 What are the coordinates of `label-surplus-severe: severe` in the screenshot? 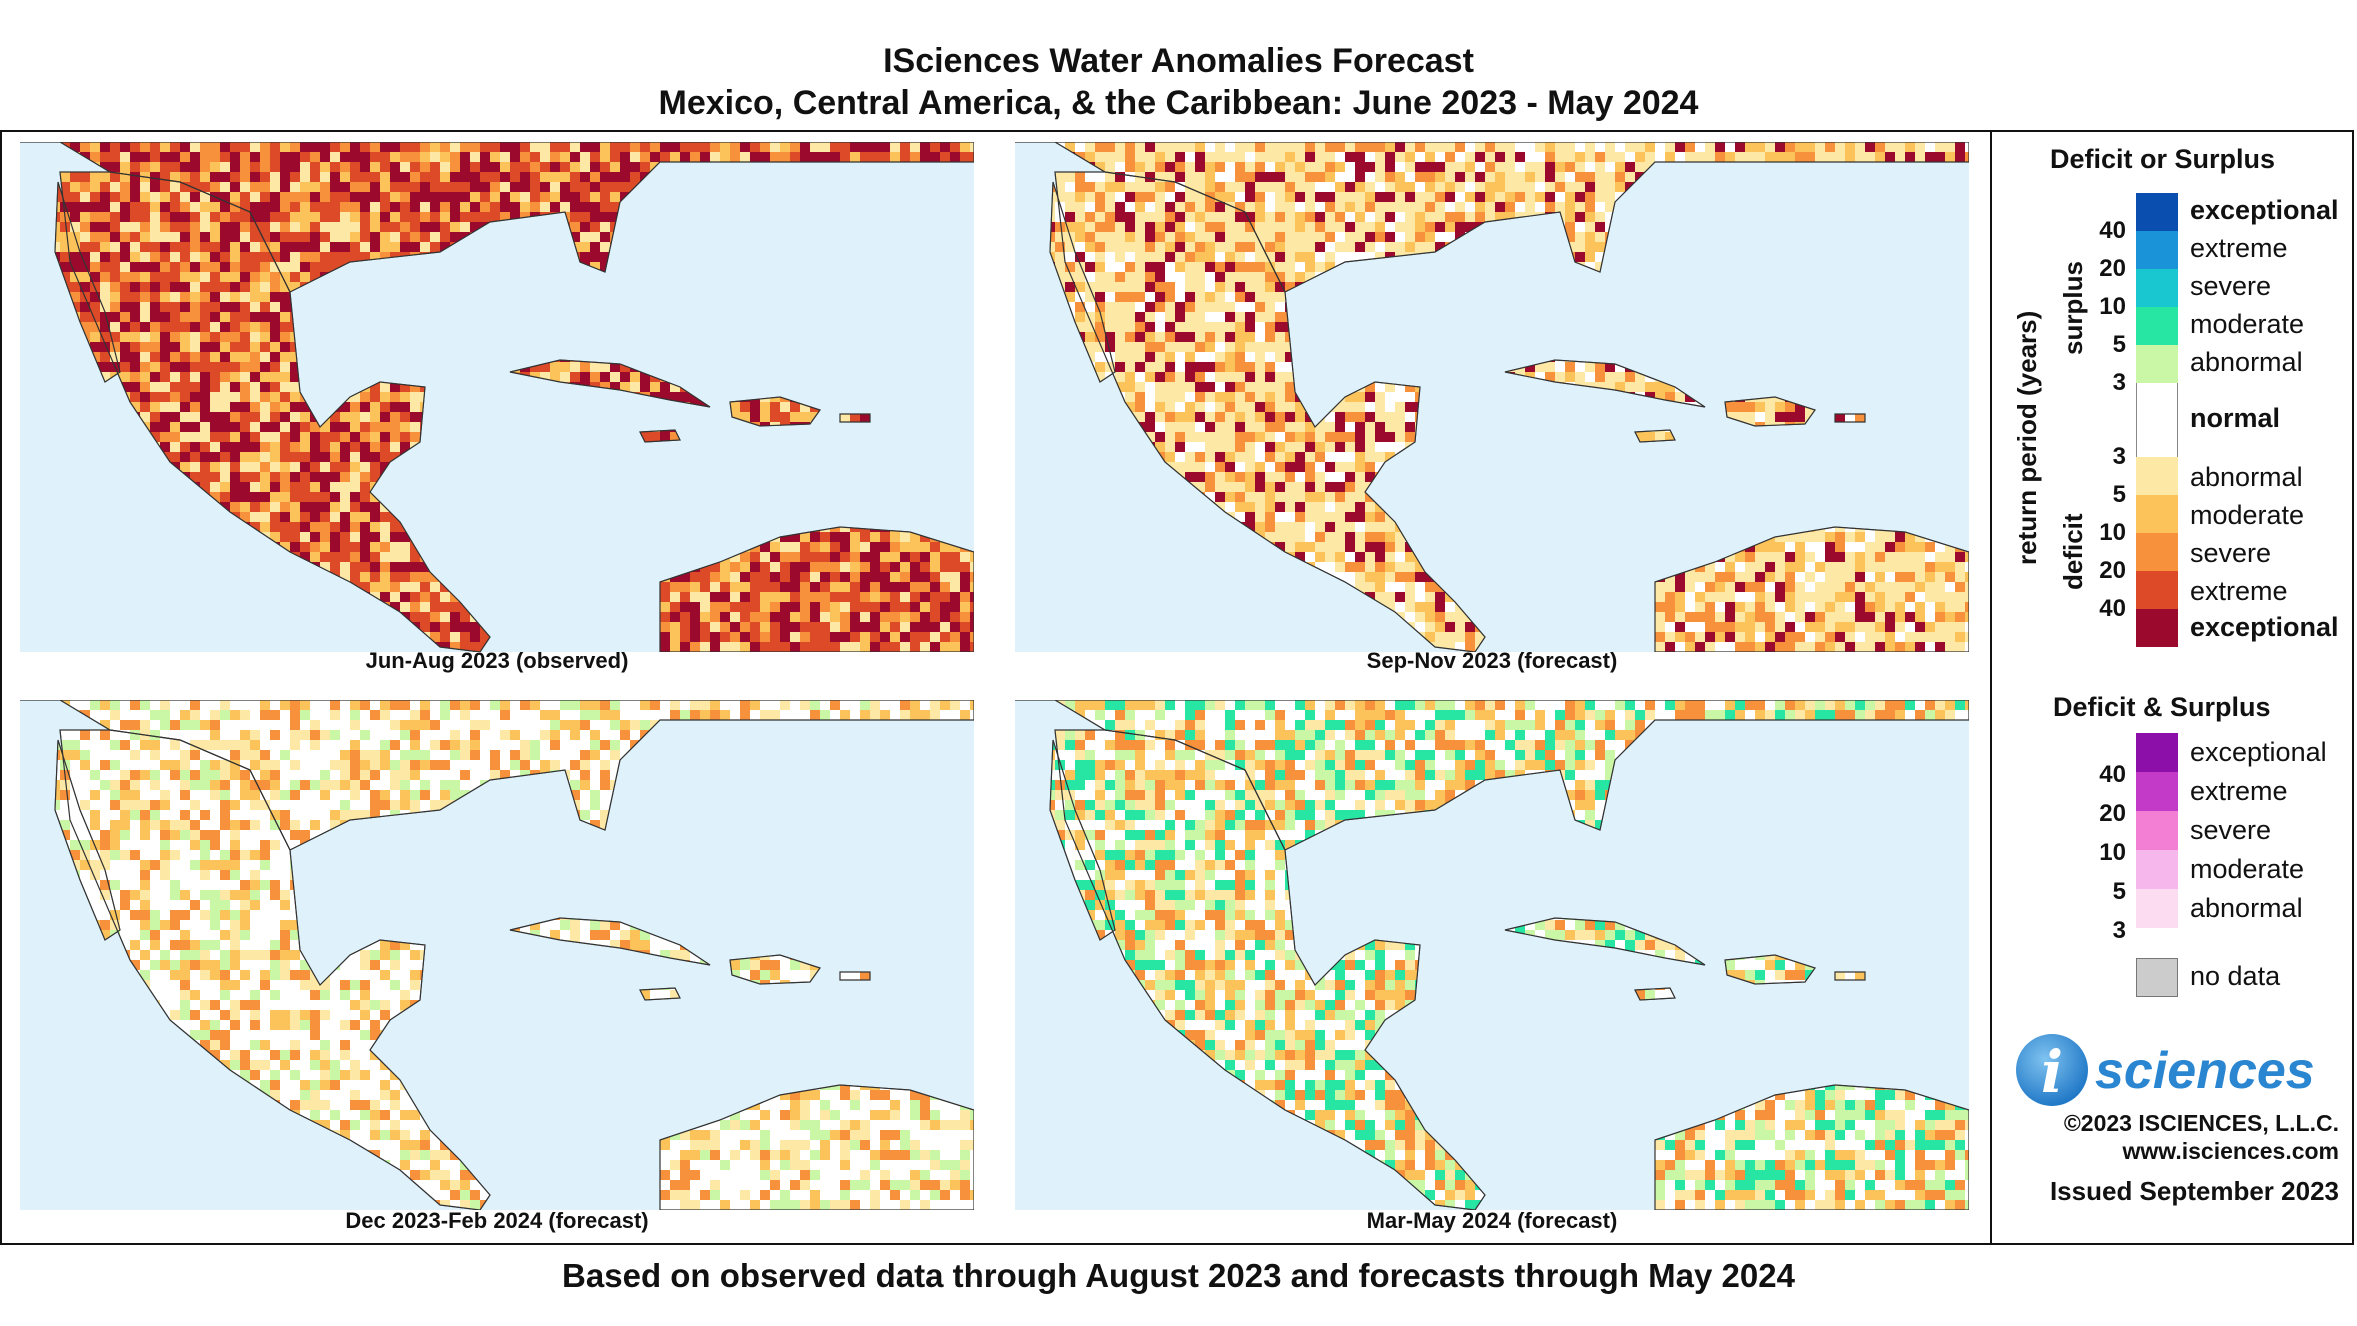 It's located at (2231, 286).